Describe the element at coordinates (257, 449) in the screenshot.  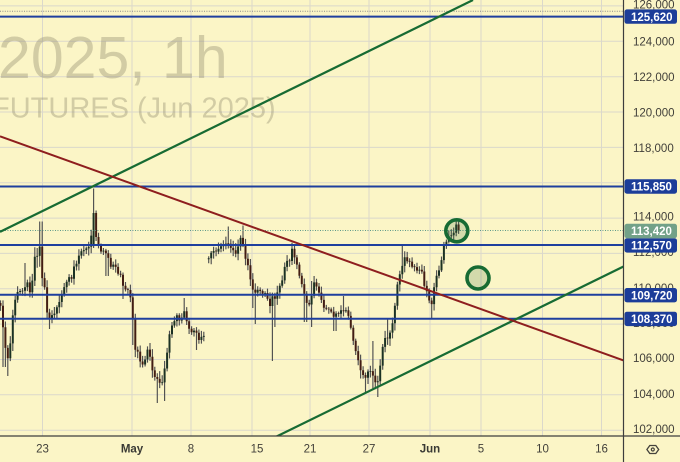
I see `svg-text: 15` at that location.